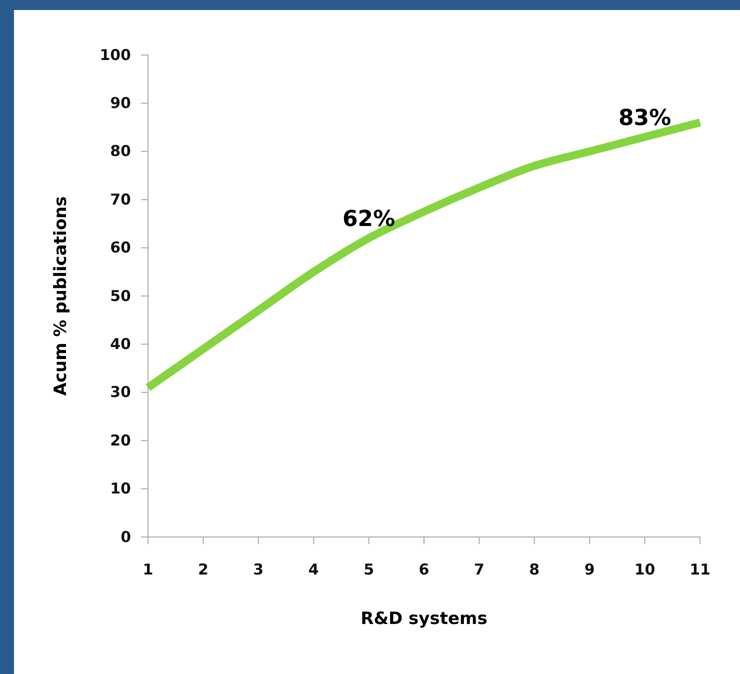  What do you see at coordinates (120, 489) in the screenshot?
I see `y-tick-label: 10` at bounding box center [120, 489].